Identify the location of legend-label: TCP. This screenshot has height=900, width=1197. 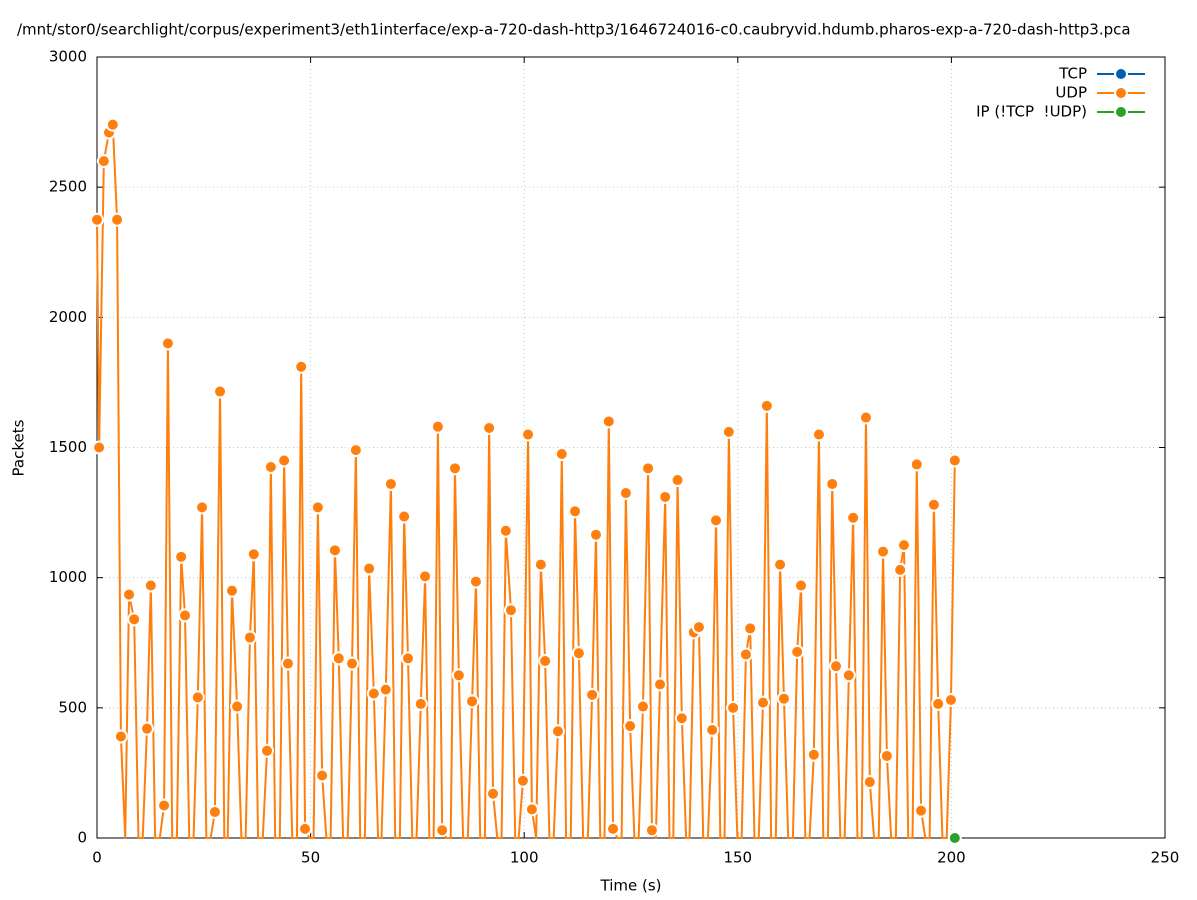
(1072, 74).